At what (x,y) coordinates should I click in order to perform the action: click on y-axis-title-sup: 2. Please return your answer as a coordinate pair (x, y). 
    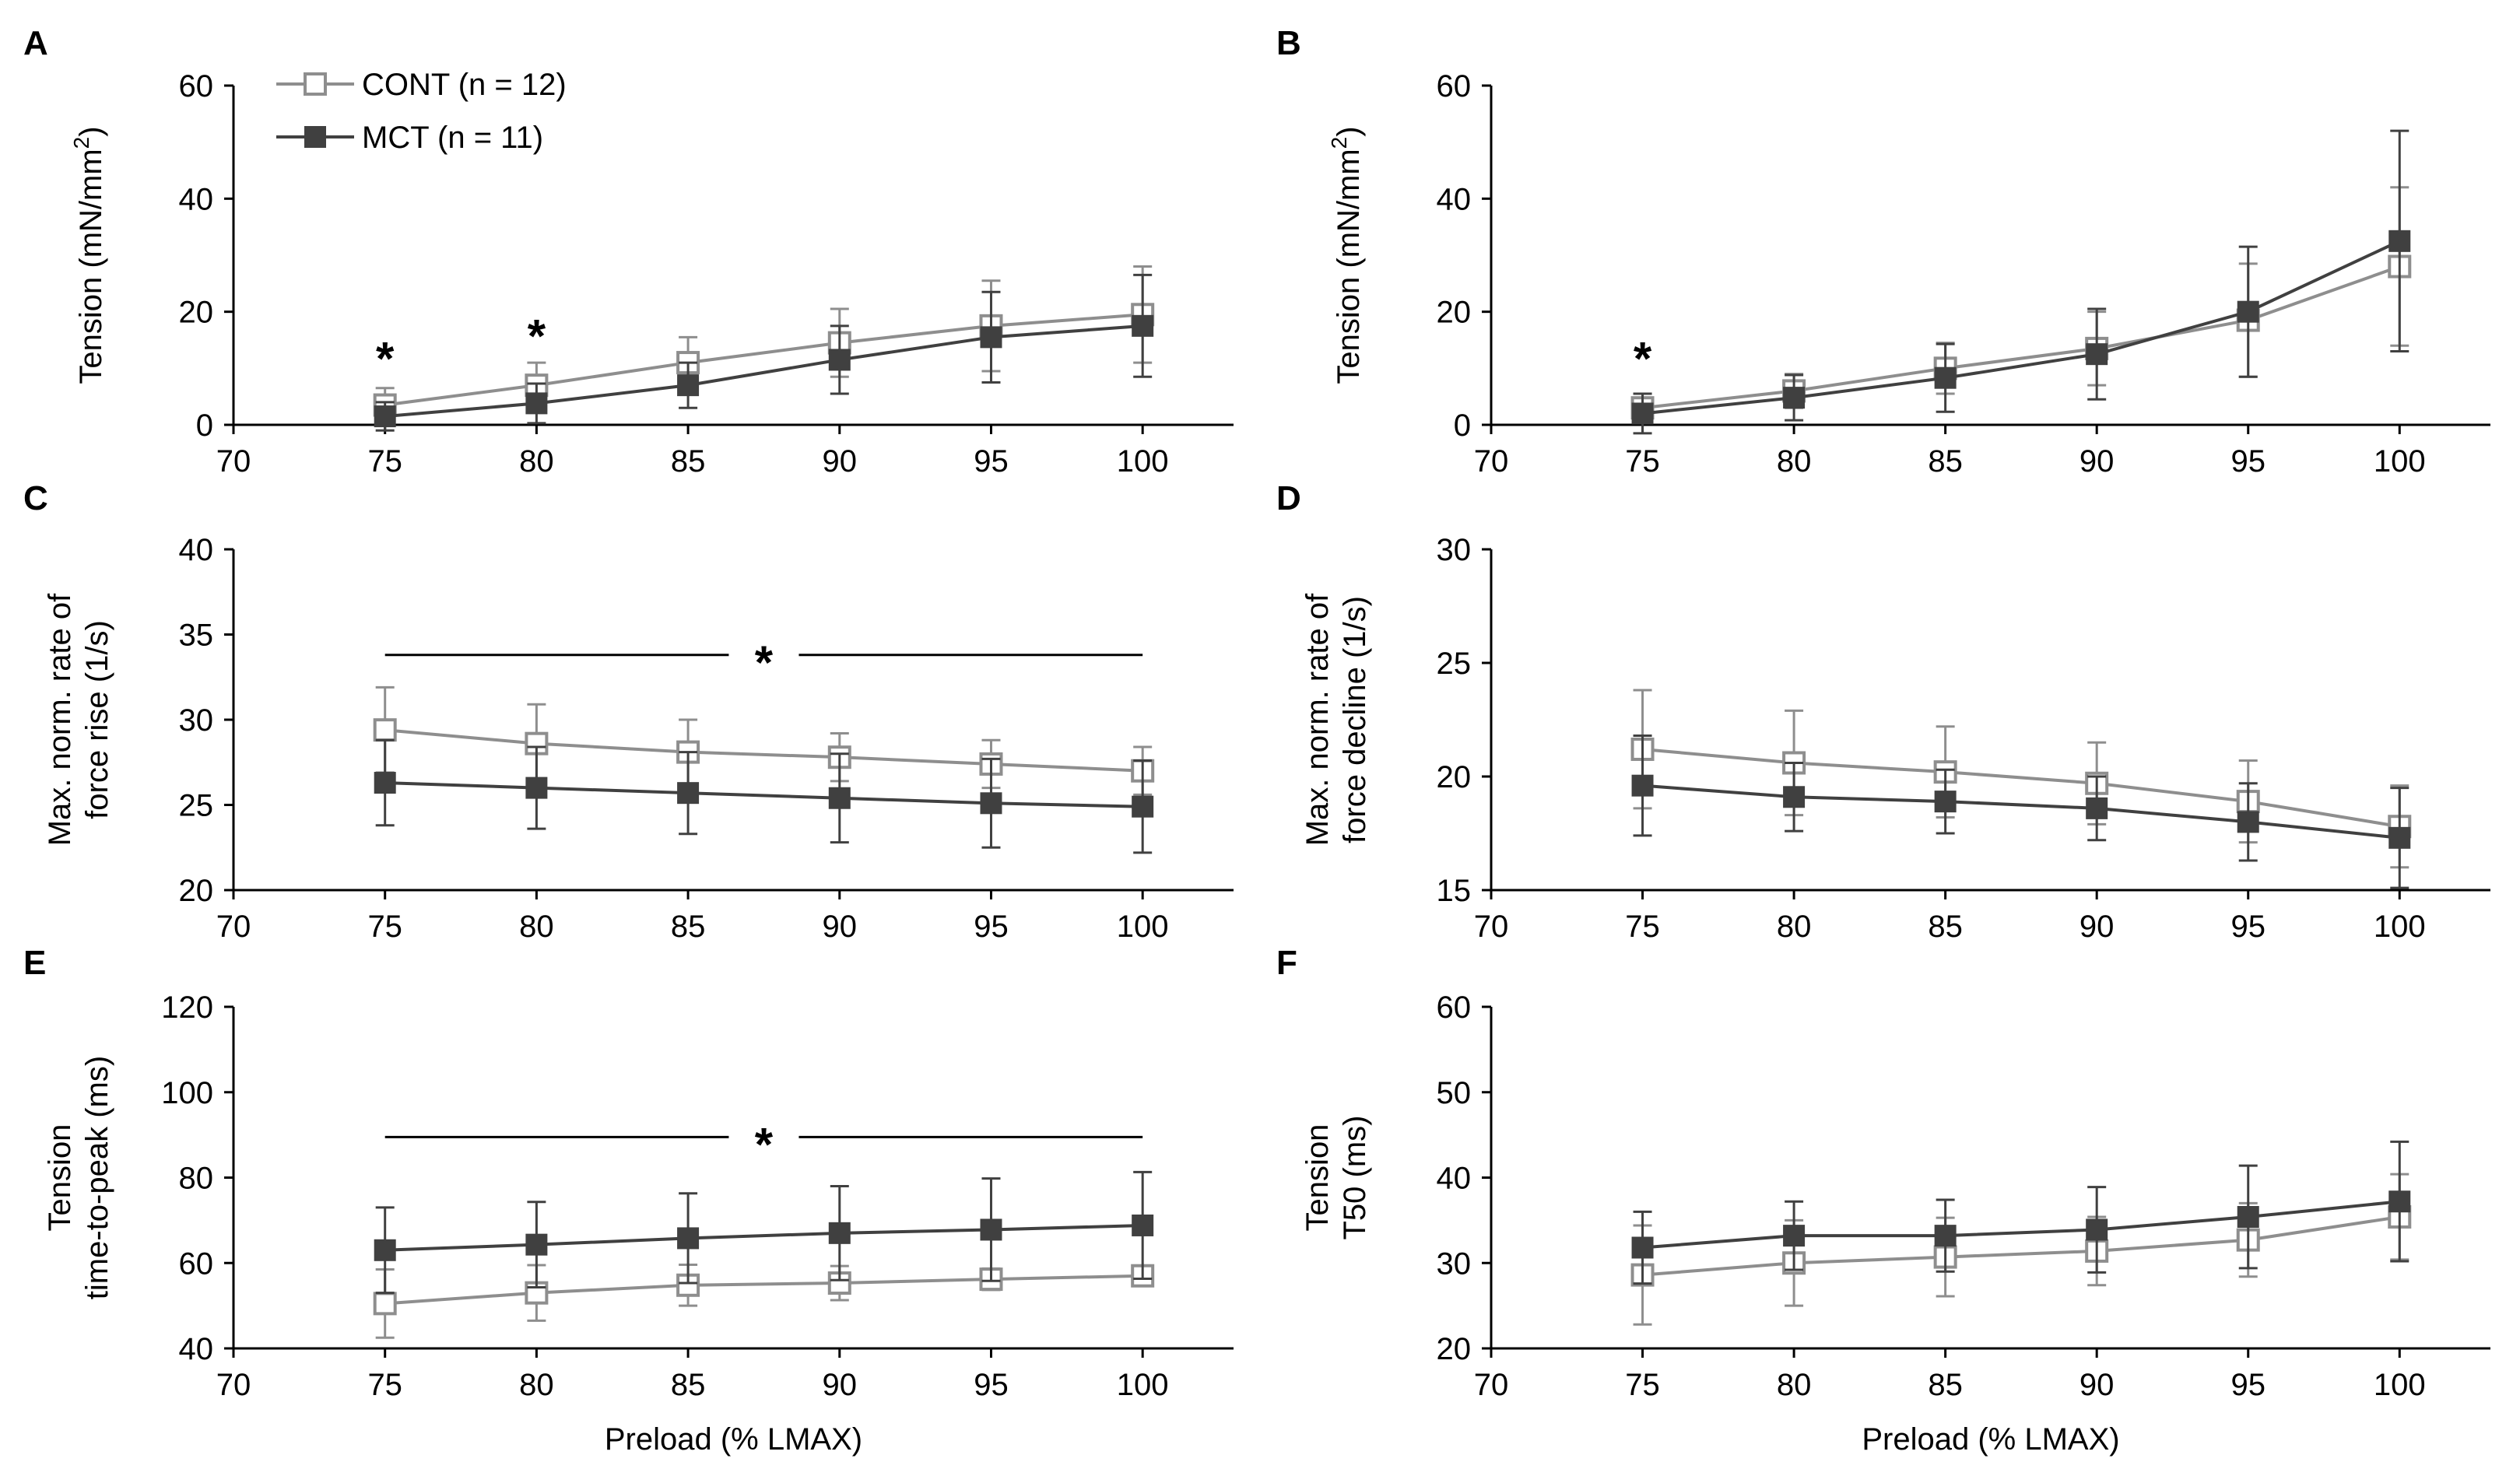
    Looking at the image, I should click on (81, 143).